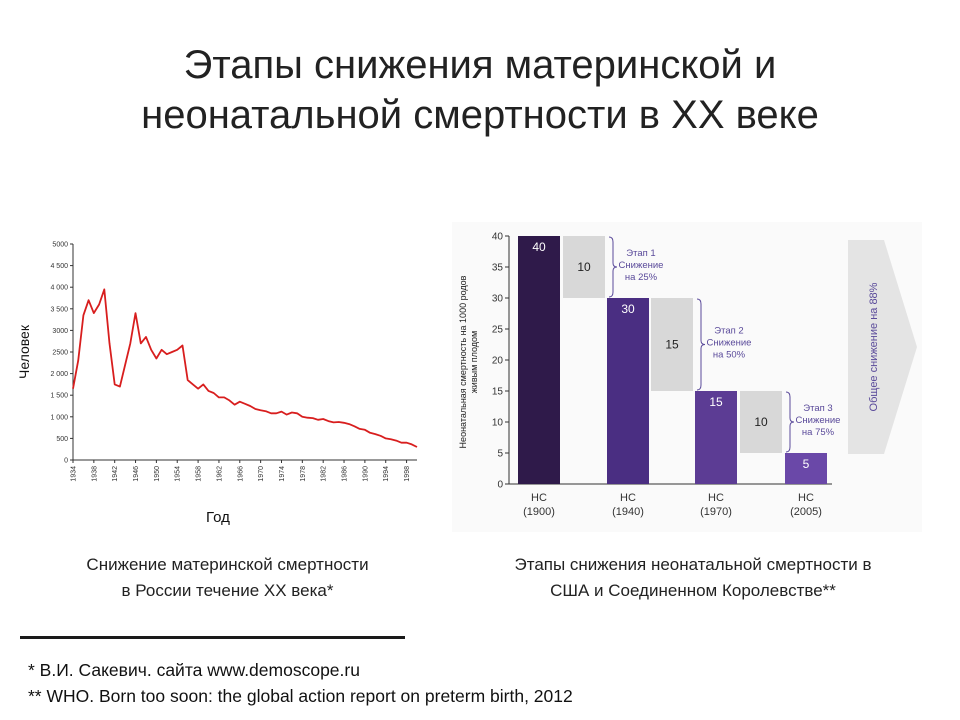 This screenshot has height=720, width=960. I want to click on x-tick-label: 1990, so click(365, 474).